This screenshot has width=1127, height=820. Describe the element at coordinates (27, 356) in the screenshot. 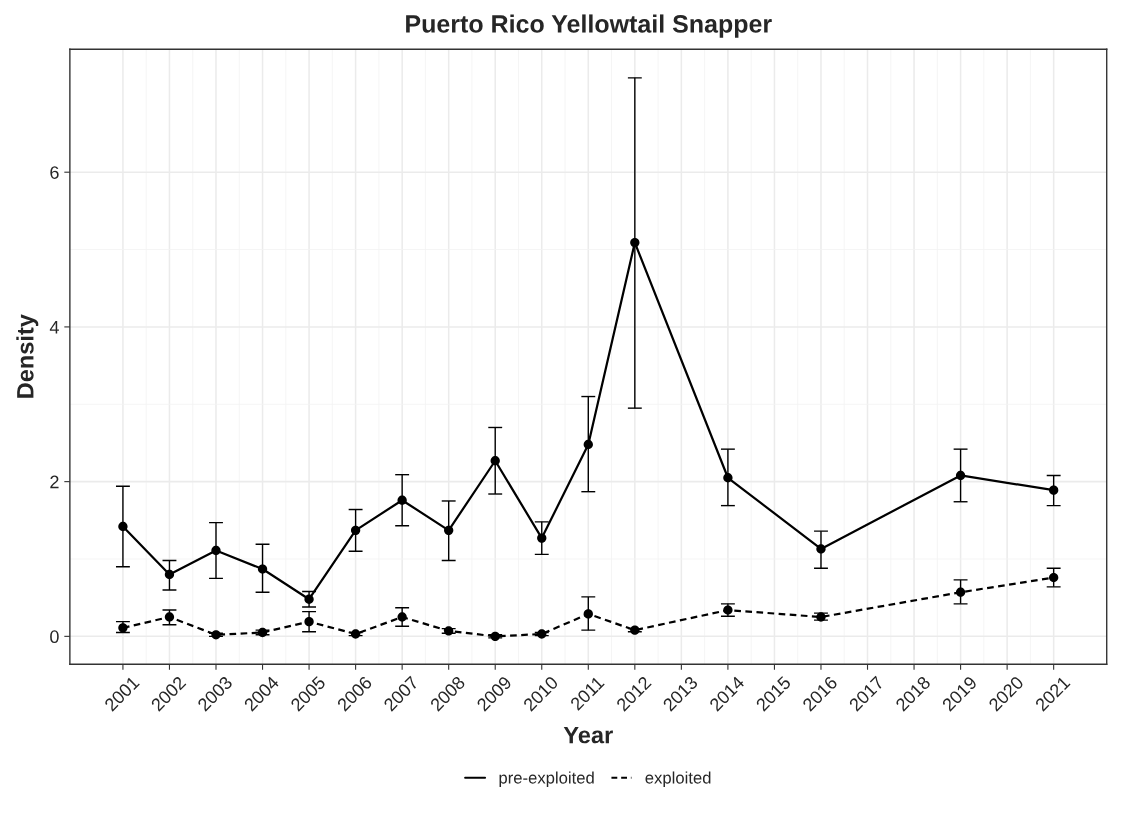

I see `y-axis-title: Density` at that location.